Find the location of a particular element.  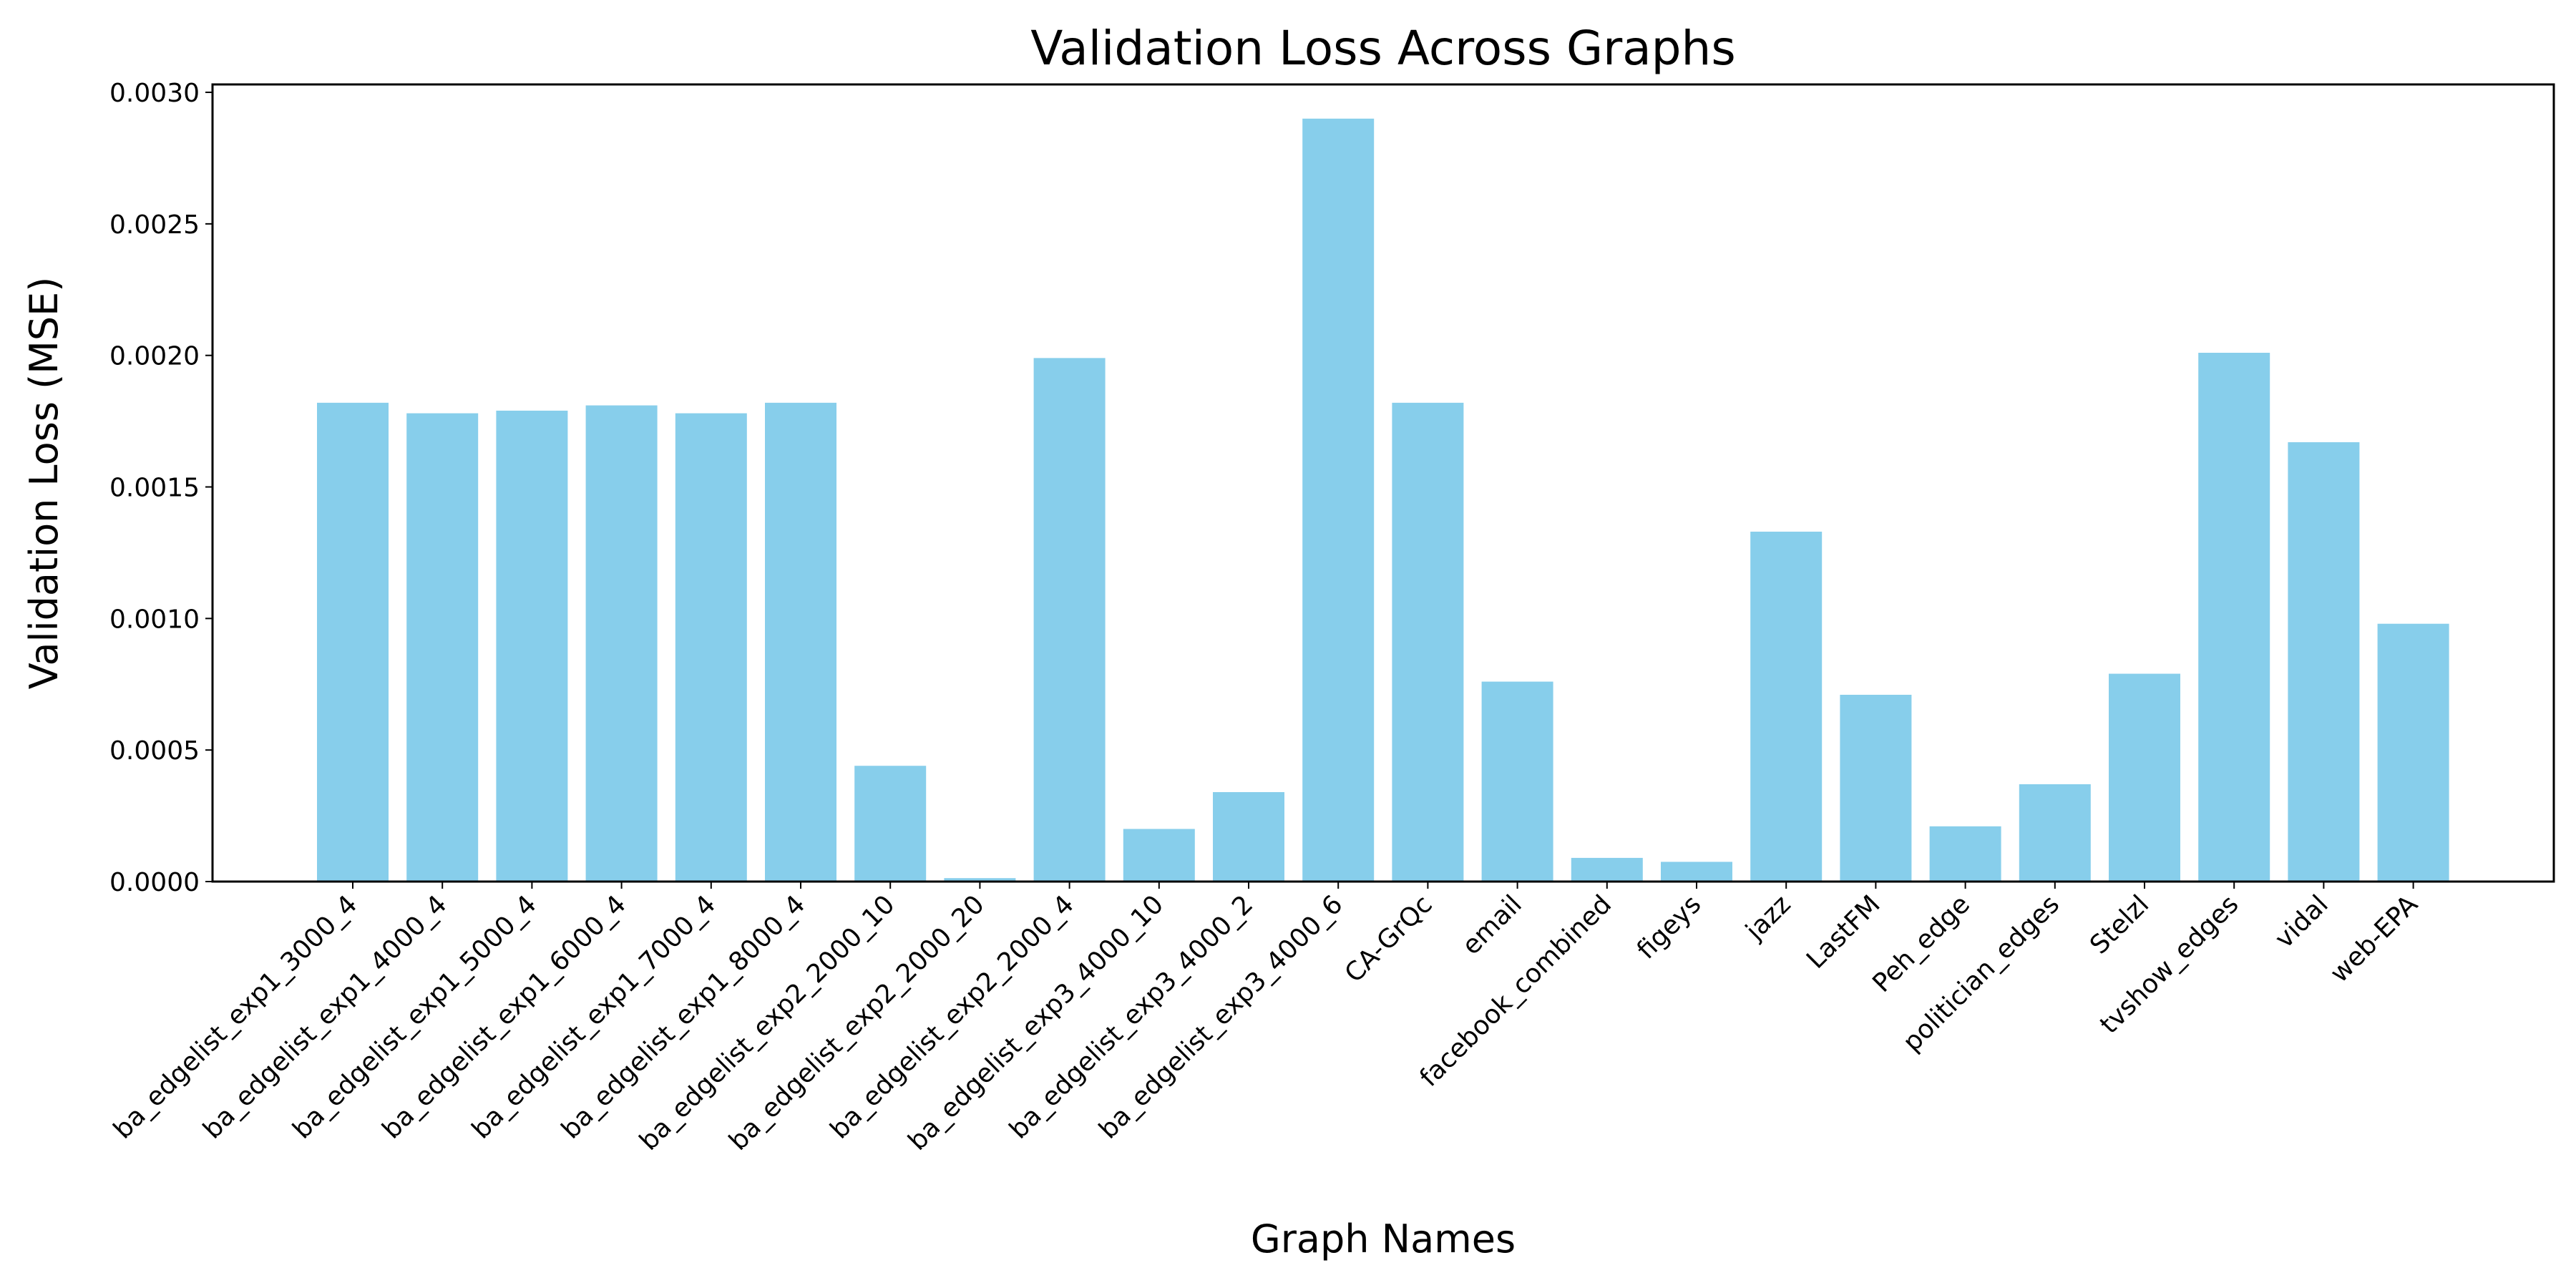

x-tick-label: LastFM is located at coordinates (1843, 932).